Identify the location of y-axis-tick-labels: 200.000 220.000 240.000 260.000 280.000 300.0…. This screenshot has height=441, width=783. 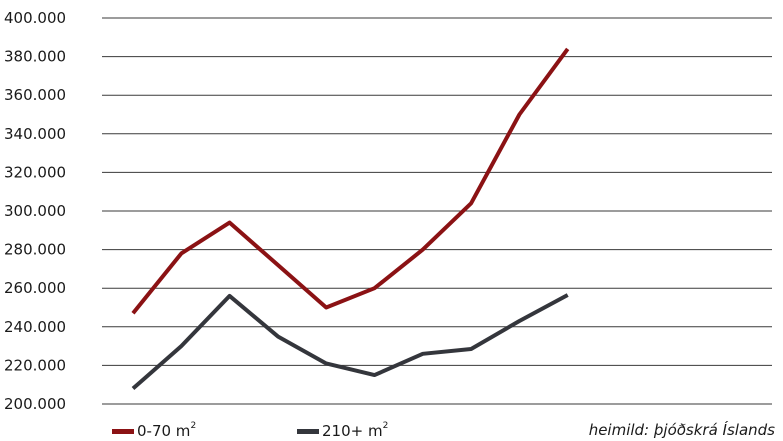
(35, 211).